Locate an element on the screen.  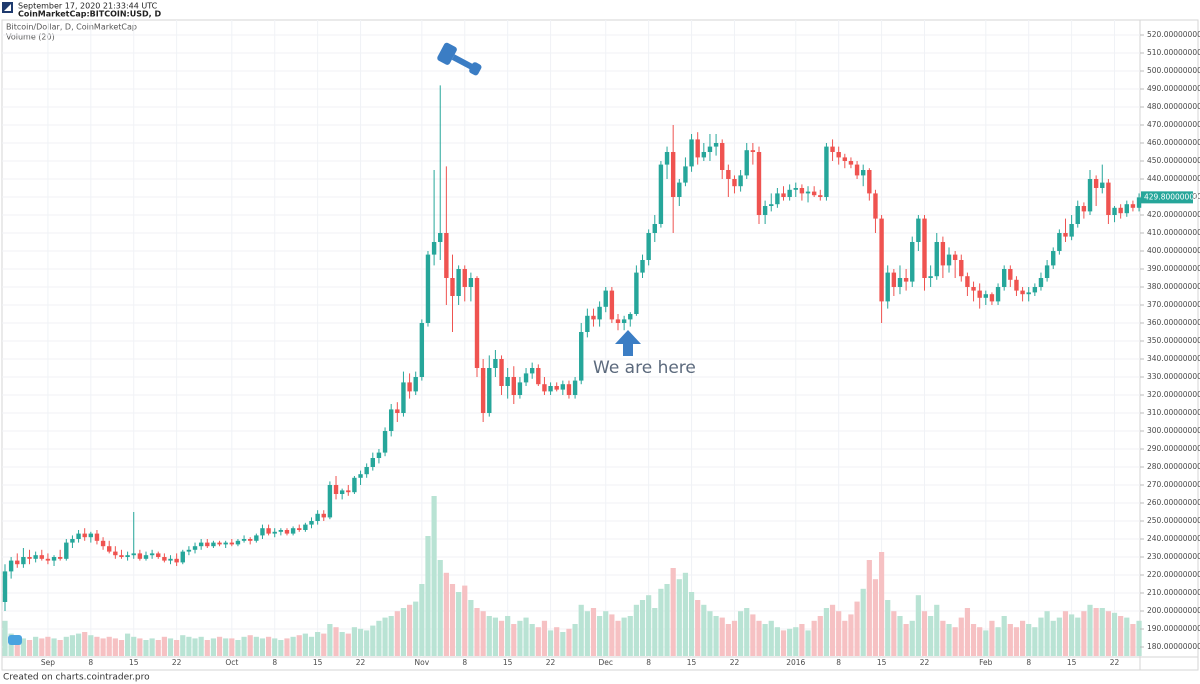
y-tick-label: 400.0000000000 is located at coordinates (1173, 250).